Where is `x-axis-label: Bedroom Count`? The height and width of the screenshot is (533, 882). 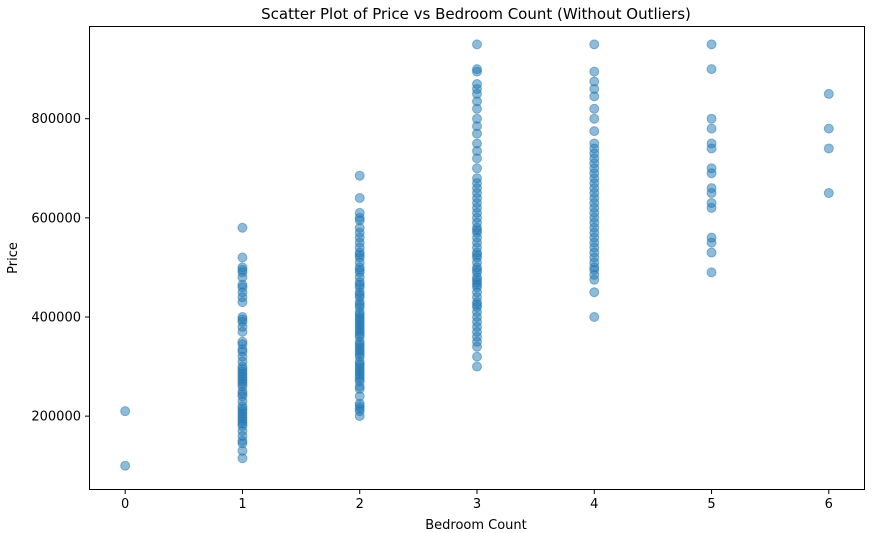
x-axis-label: Bedroom Count is located at coordinates (476, 525).